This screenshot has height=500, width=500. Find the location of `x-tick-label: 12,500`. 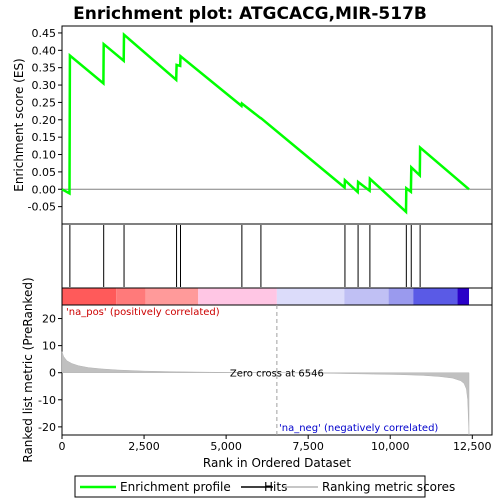

x-tick-label: 12,500 is located at coordinates (472, 446).